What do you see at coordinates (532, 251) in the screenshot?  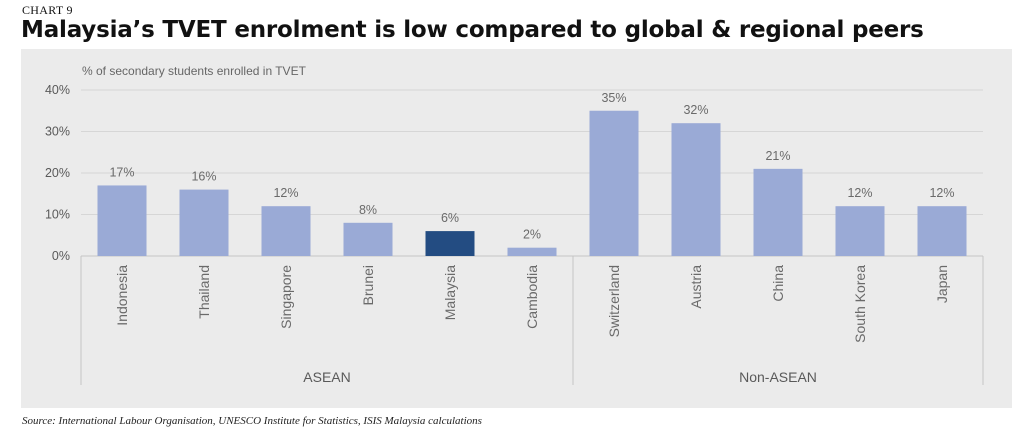 I see `bar-cambodia` at bounding box center [532, 251].